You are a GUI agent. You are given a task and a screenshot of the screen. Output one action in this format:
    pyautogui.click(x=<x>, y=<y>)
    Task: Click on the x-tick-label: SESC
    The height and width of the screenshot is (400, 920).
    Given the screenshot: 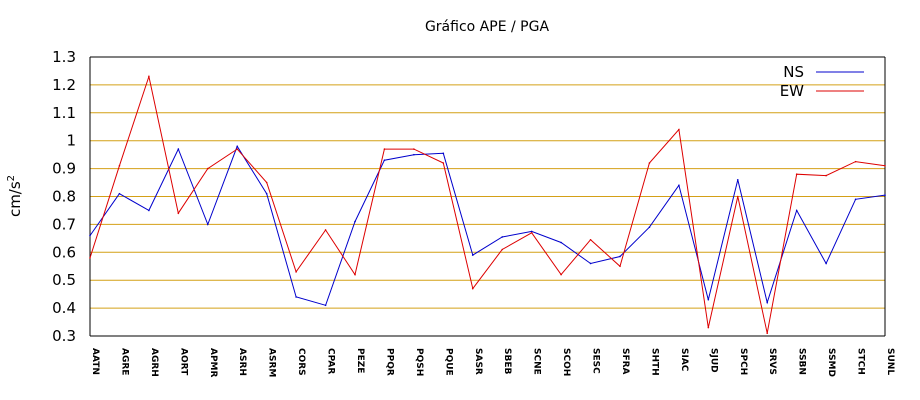 What is the action you would take?
    pyautogui.click(x=596, y=361)
    